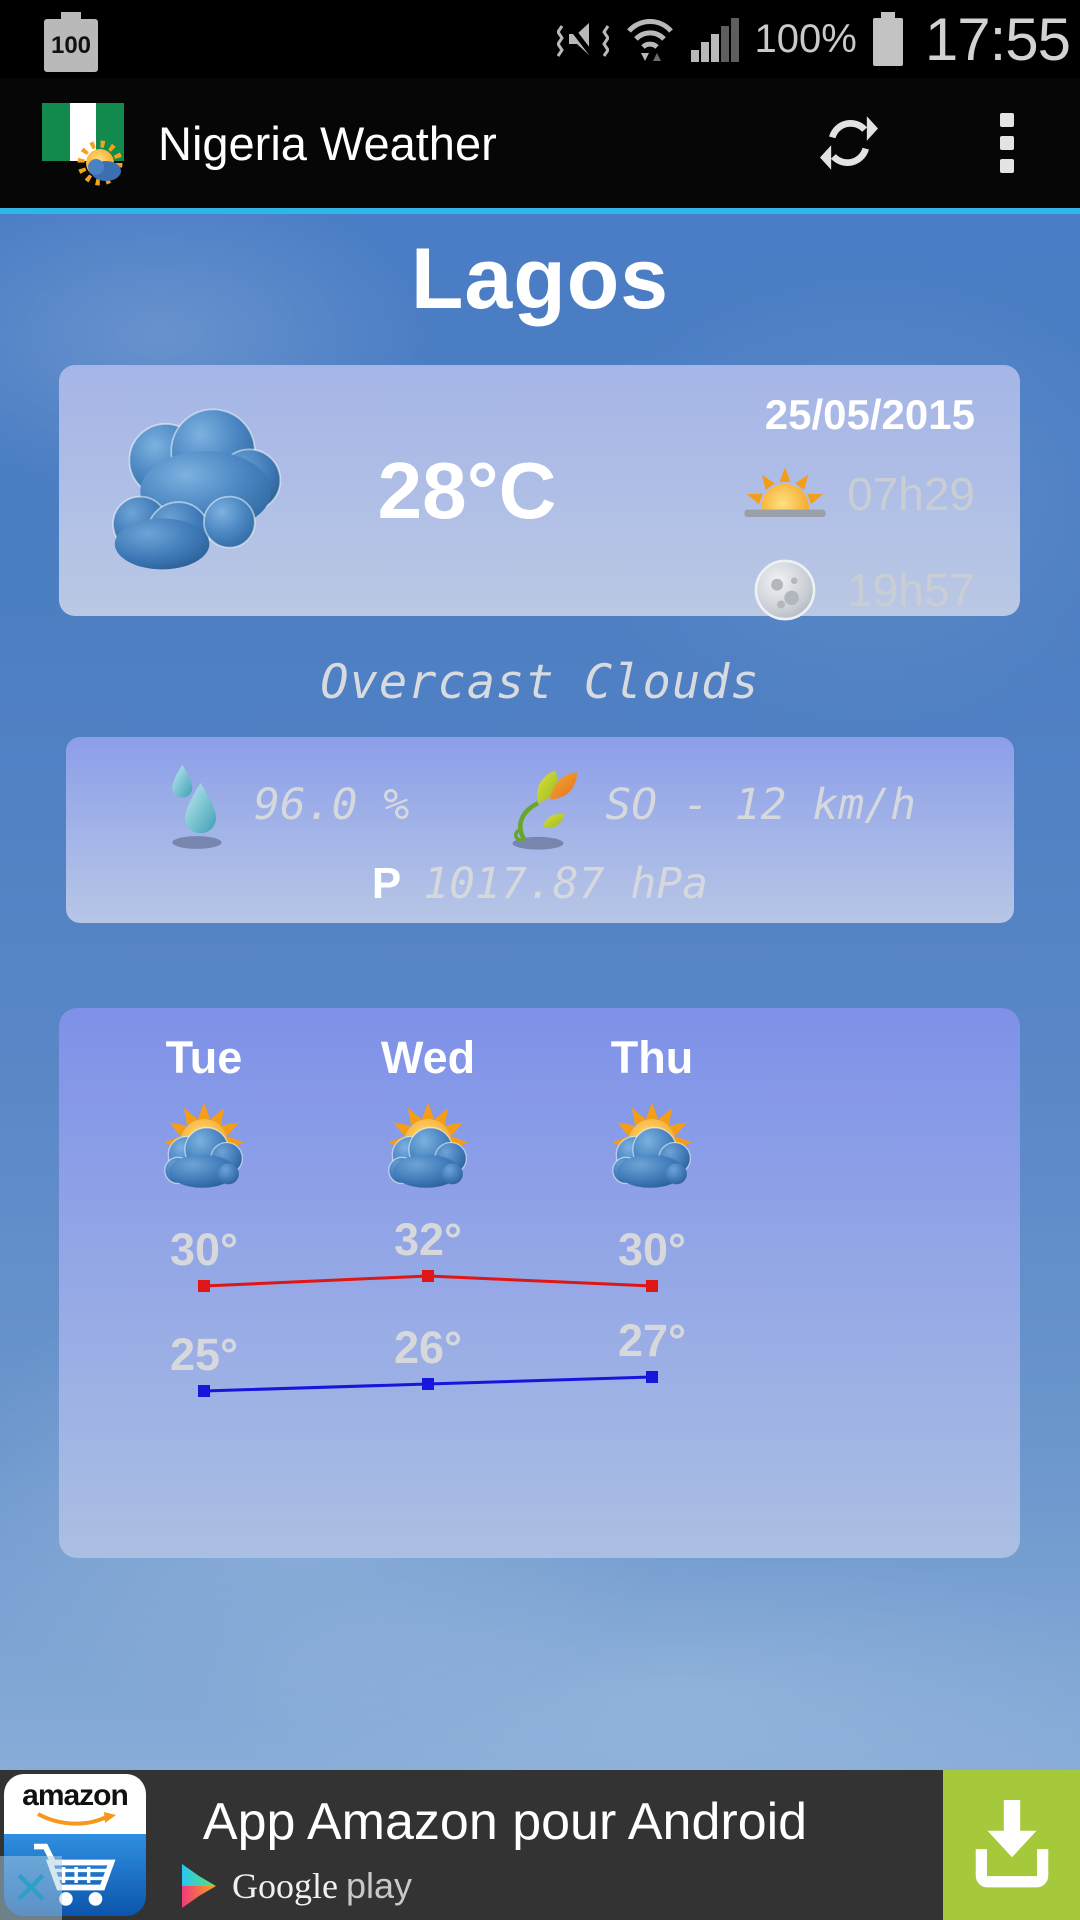  Describe the element at coordinates (505, 1822) in the screenshot. I see `ad-title: App Amazon pour Android` at that location.